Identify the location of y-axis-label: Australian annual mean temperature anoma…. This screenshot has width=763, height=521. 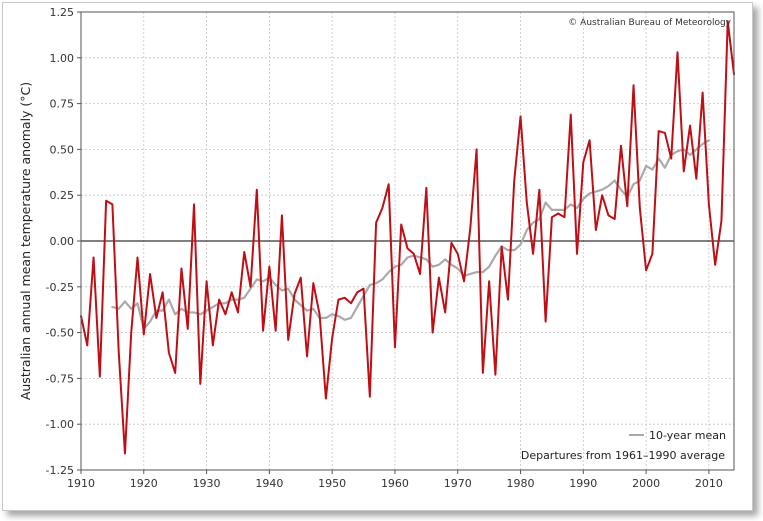
(25, 241).